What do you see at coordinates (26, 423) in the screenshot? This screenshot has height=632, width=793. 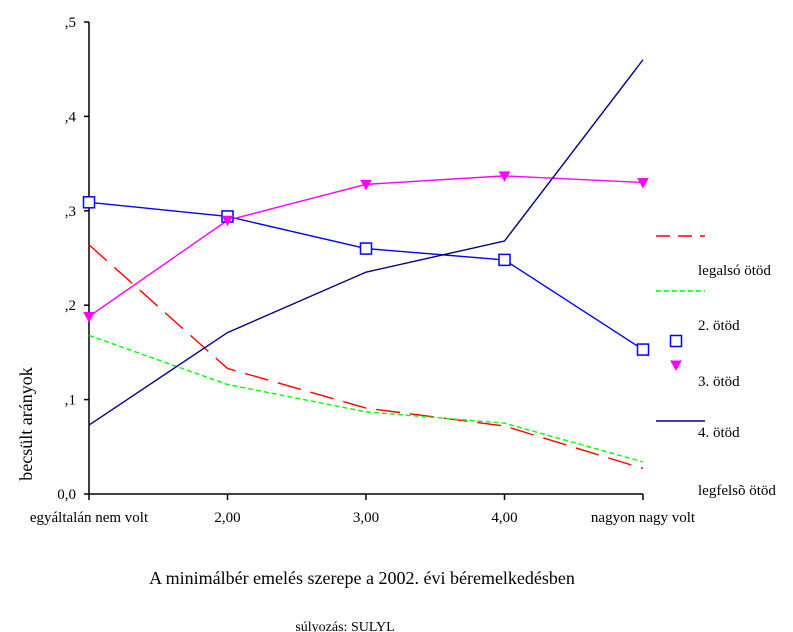 I see `y-axis-title: becsült arányok` at bounding box center [26, 423].